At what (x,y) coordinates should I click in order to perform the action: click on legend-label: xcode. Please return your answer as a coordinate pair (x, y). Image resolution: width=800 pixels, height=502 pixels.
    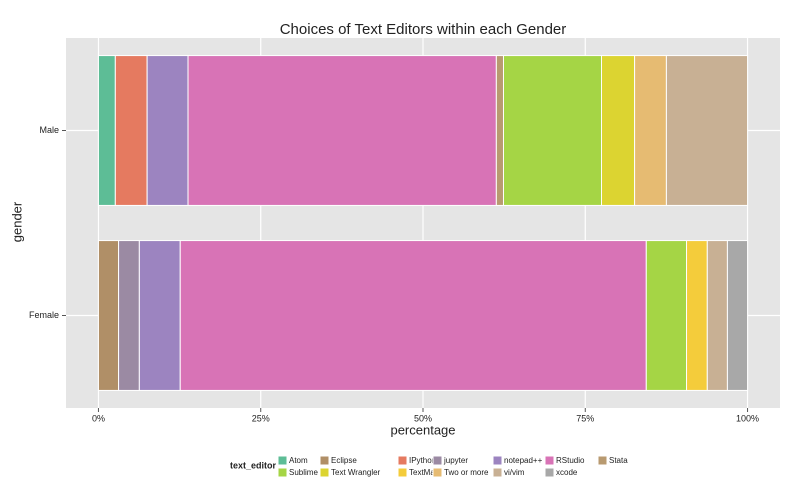
    Looking at the image, I should click on (567, 472).